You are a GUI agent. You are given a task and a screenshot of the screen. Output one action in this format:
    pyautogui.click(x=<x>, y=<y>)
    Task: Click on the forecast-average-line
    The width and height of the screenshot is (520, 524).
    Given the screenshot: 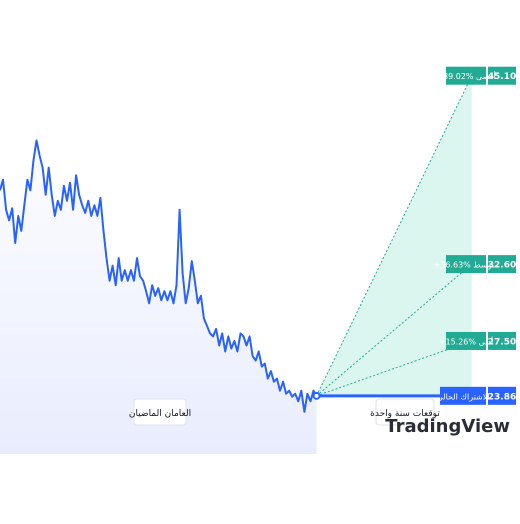 What is the action you would take?
    pyautogui.click(x=394, y=330)
    